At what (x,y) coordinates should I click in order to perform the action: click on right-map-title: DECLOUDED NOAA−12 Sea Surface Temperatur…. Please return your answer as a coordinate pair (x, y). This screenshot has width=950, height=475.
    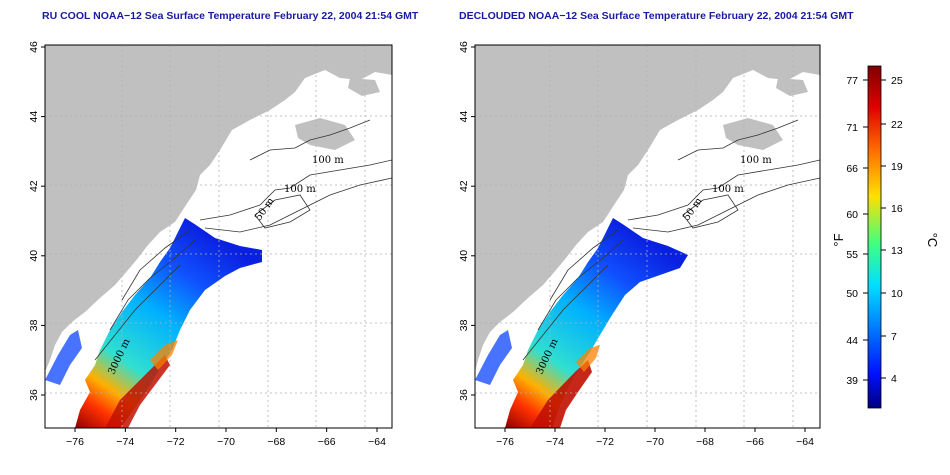
    Looking at the image, I should click on (656, 16).